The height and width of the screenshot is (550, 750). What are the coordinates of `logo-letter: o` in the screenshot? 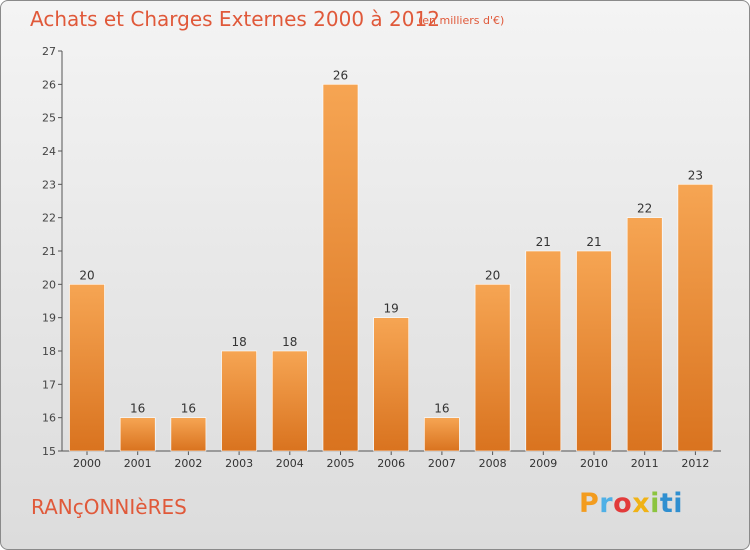 It's located at (623, 503).